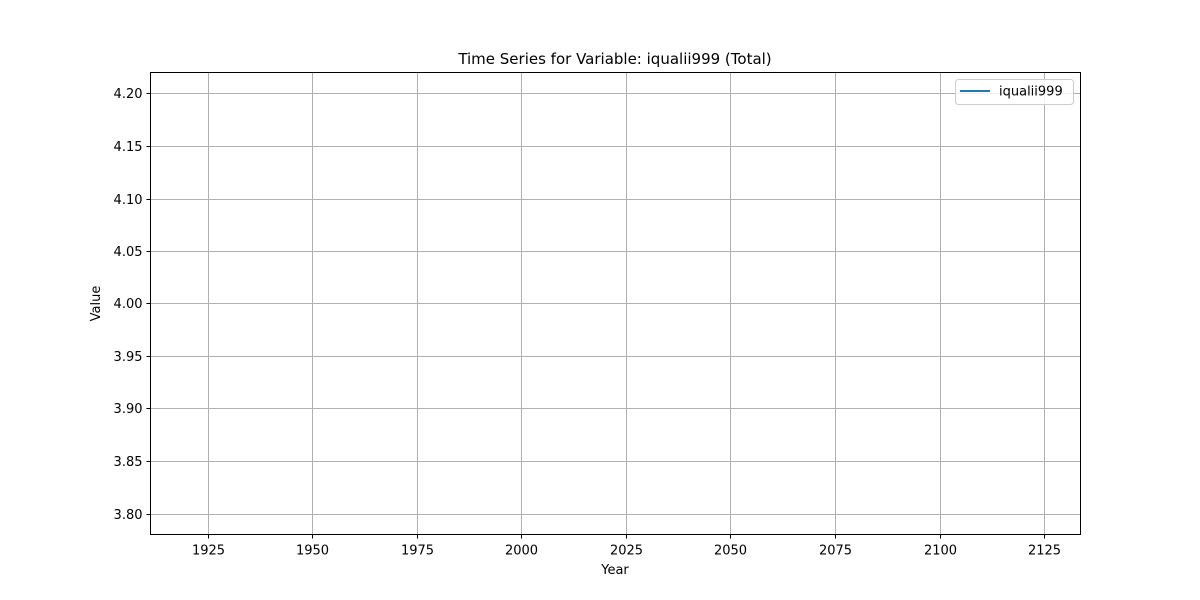 Image resolution: width=1200 pixels, height=600 pixels. I want to click on x-axis-label: Year, so click(614, 570).